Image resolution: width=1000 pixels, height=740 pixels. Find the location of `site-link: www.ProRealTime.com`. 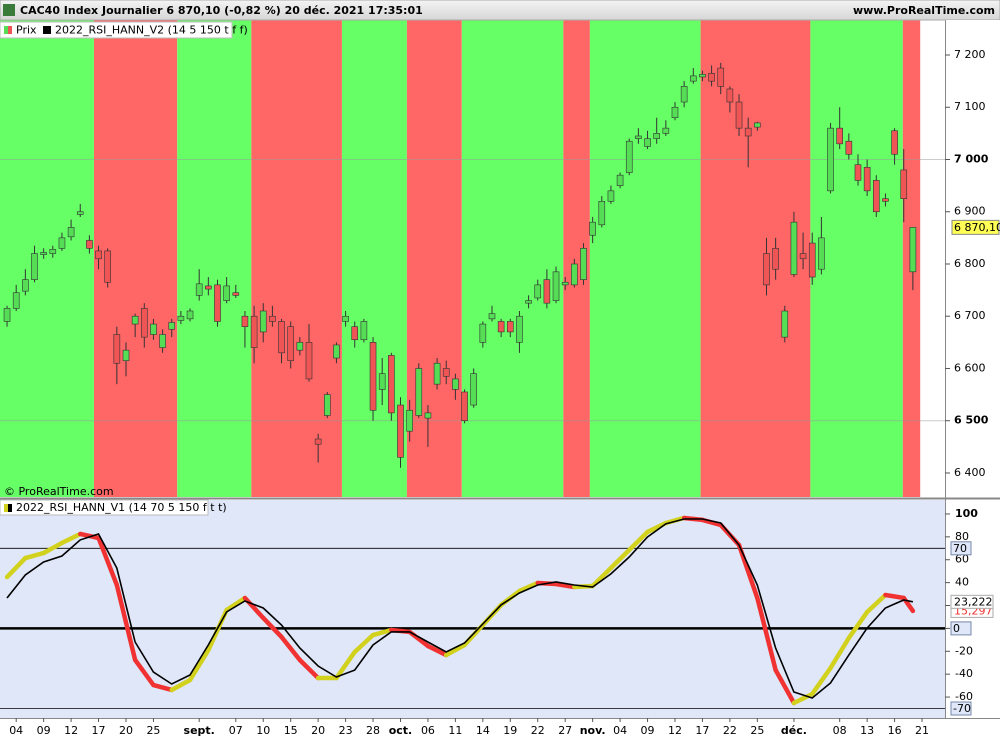

site-link: www.ProRealTime.com is located at coordinates (924, 10).